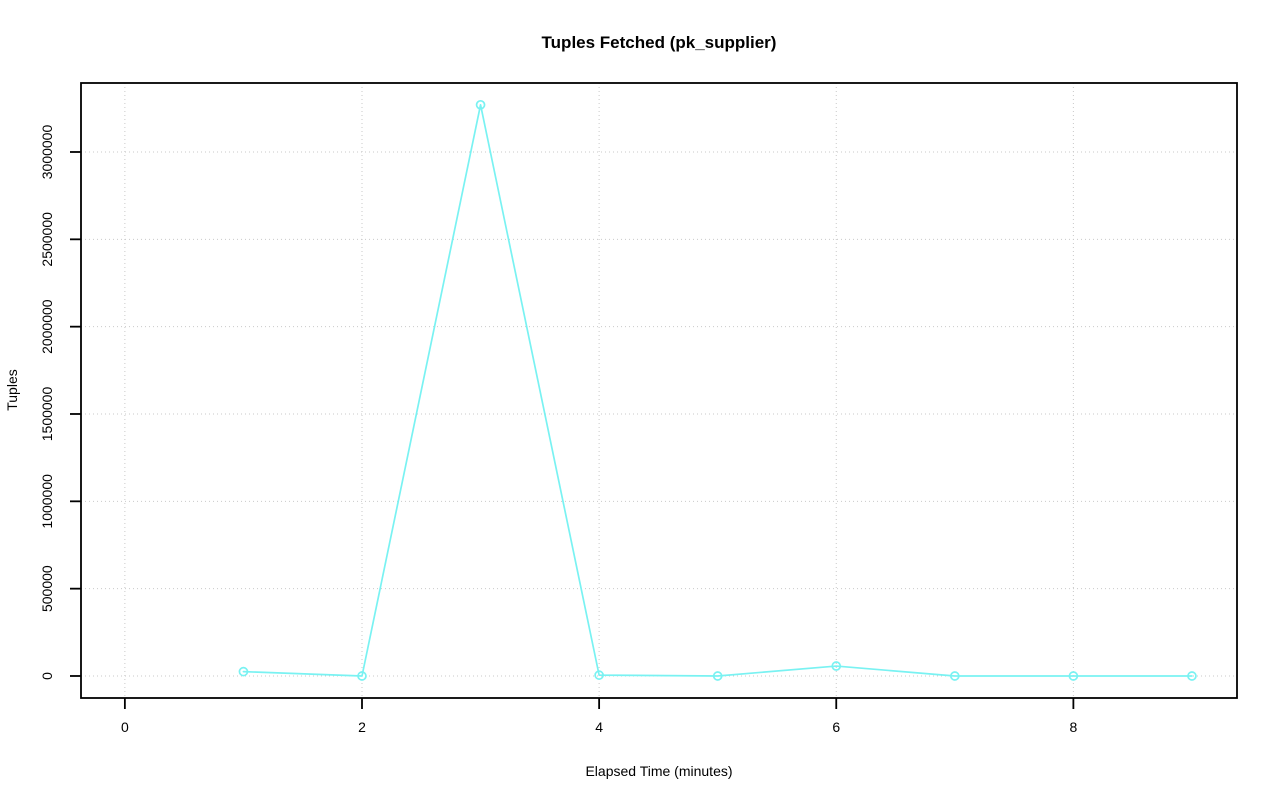 Image resolution: width=1280 pixels, height=801 pixels. What do you see at coordinates (1073, 727) in the screenshot?
I see `x-tick-label: 8` at bounding box center [1073, 727].